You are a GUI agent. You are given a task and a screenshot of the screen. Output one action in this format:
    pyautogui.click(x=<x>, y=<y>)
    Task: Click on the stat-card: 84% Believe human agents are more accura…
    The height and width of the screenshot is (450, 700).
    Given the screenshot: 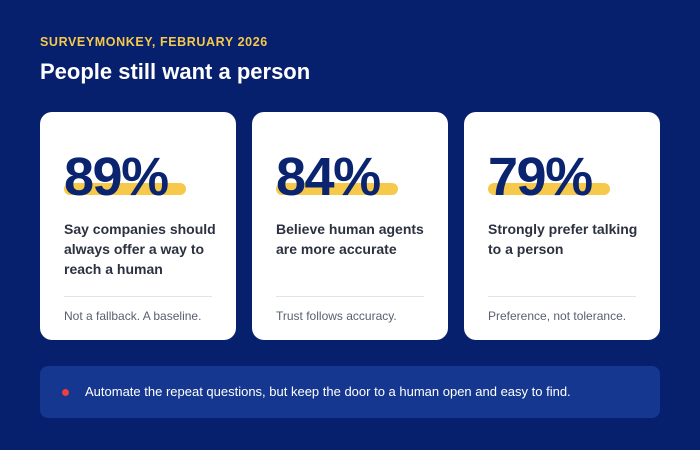 What is the action you would take?
    pyautogui.click(x=350, y=226)
    